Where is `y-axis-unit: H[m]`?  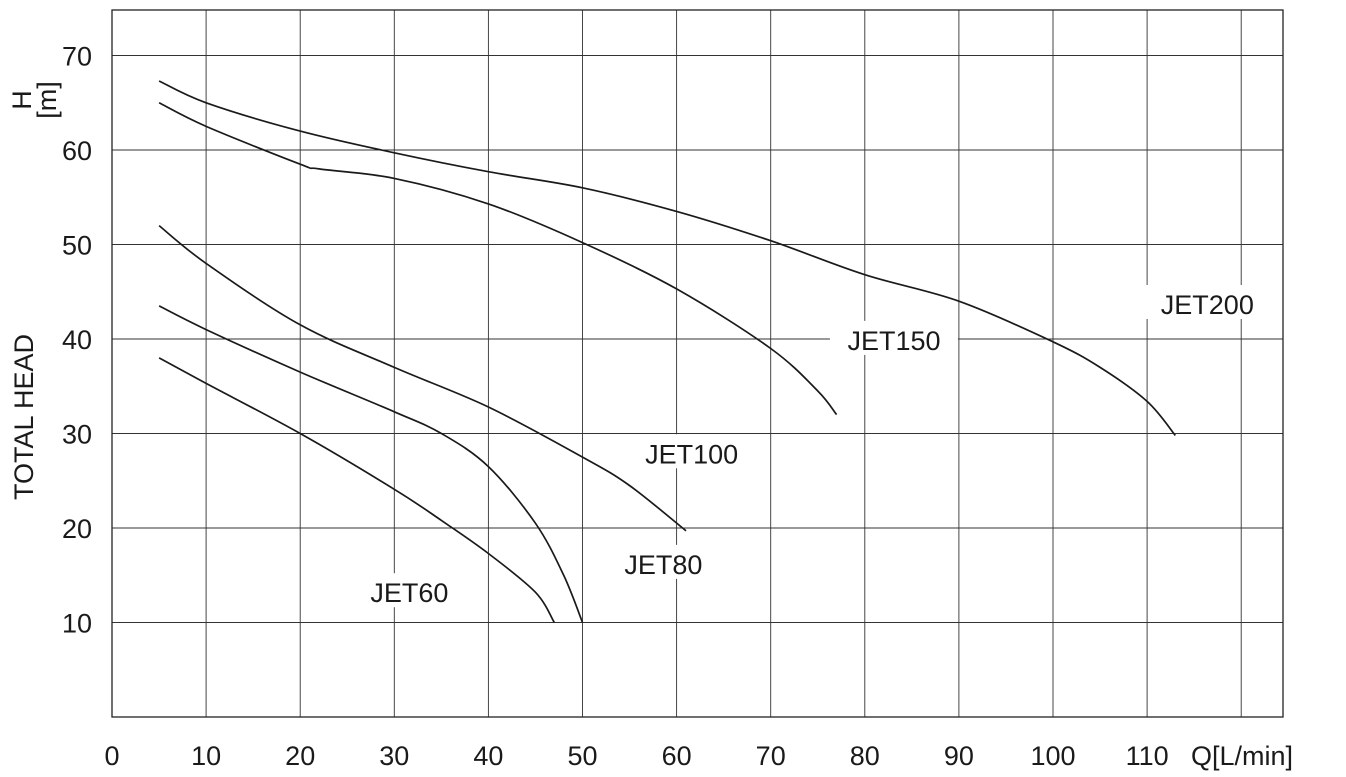
y-axis-unit: H[m] is located at coordinates (34, 100).